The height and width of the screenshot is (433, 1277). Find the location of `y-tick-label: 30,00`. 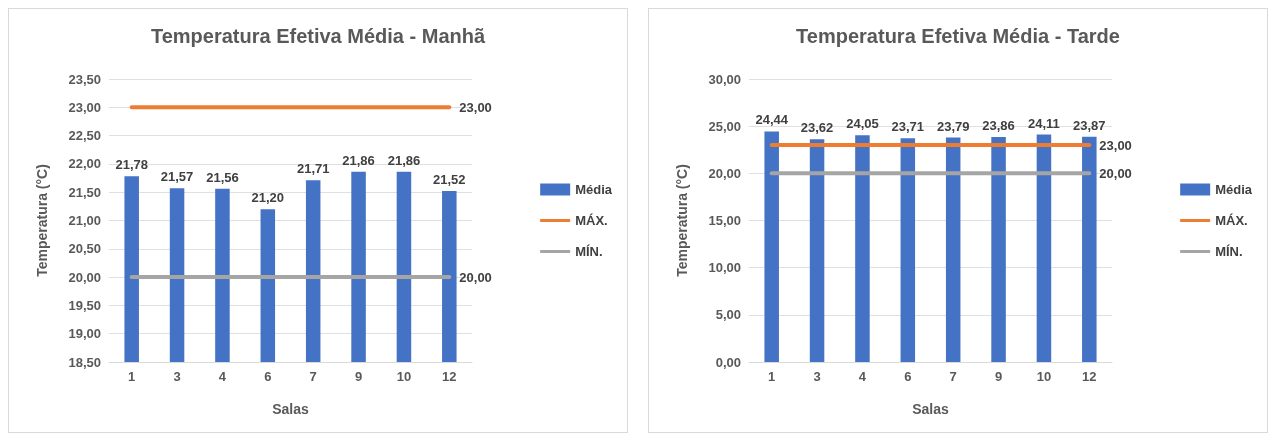

y-tick-label: 30,00 is located at coordinates (724, 79).